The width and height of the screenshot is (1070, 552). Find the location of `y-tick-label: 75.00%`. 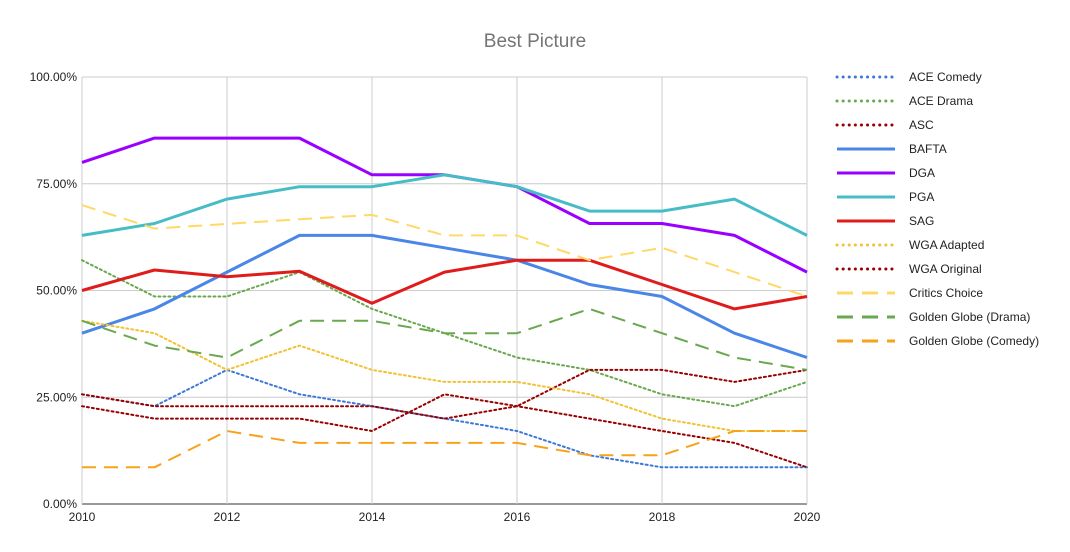

y-tick-label: 75.00% is located at coordinates (56, 184).